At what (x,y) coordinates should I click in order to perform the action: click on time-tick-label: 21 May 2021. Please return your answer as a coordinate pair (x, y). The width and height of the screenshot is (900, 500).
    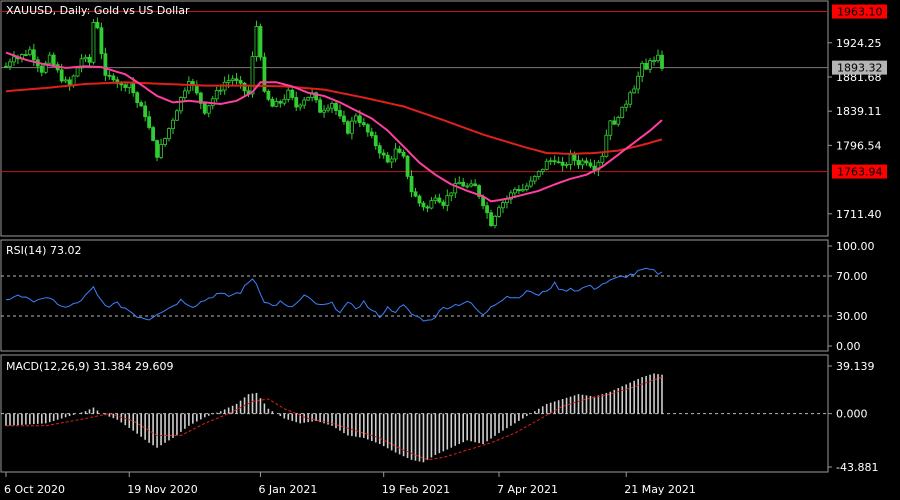
    Looking at the image, I should click on (660, 489).